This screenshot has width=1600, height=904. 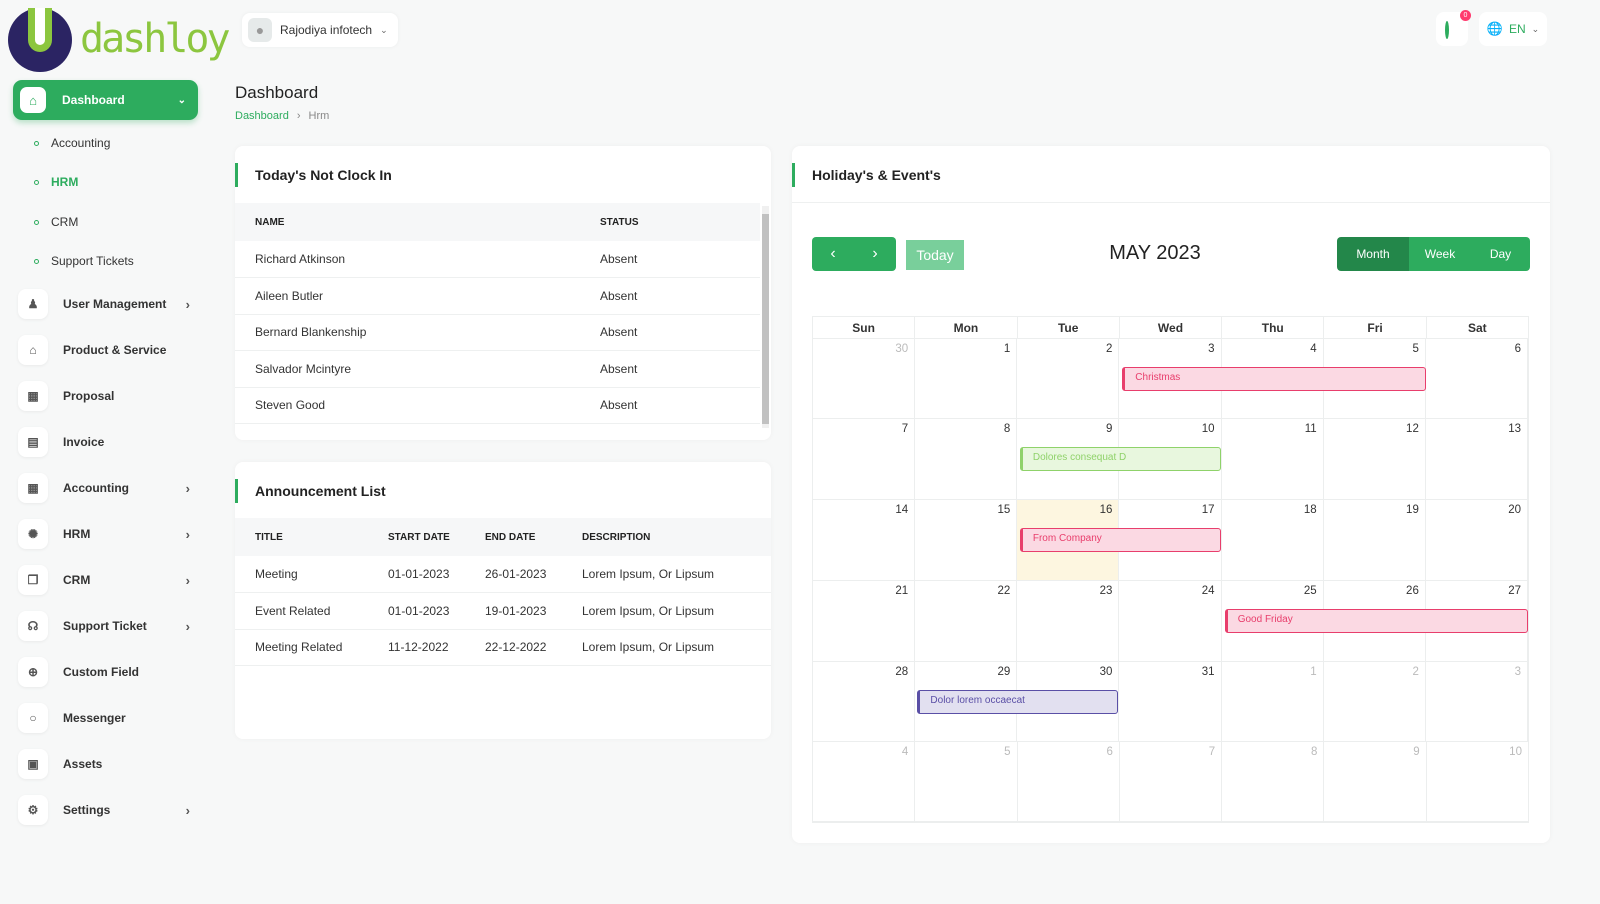 I want to click on sidebar-subitem: CRM, so click(x=56, y=222).